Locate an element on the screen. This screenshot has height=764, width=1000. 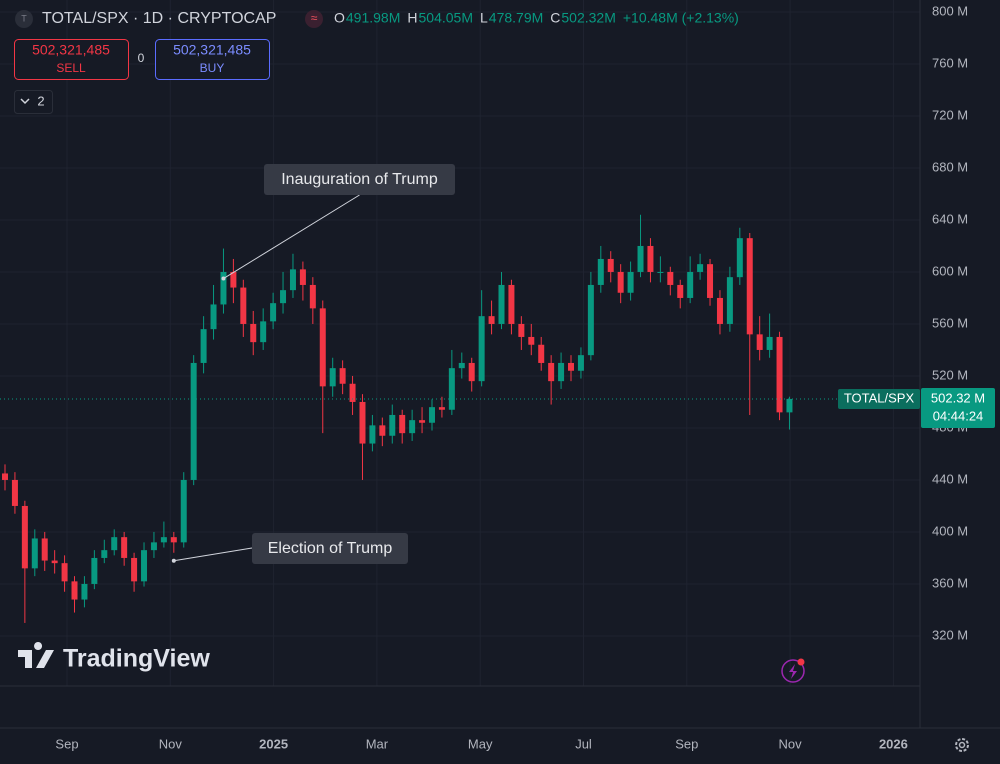
annotation-text: Inauguration of Trump is located at coordinates (359, 179).